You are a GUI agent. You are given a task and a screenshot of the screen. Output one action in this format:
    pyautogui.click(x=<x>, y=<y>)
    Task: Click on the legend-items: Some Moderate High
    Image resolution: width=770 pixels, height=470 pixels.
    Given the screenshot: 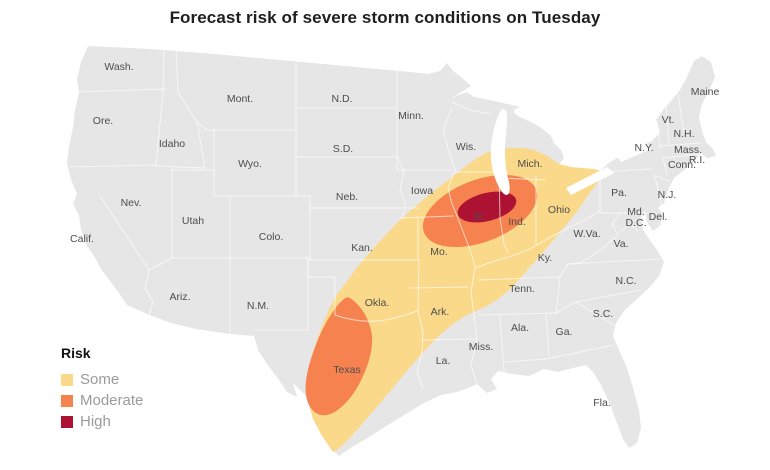 What is the action you would take?
    pyautogui.click(x=102, y=400)
    